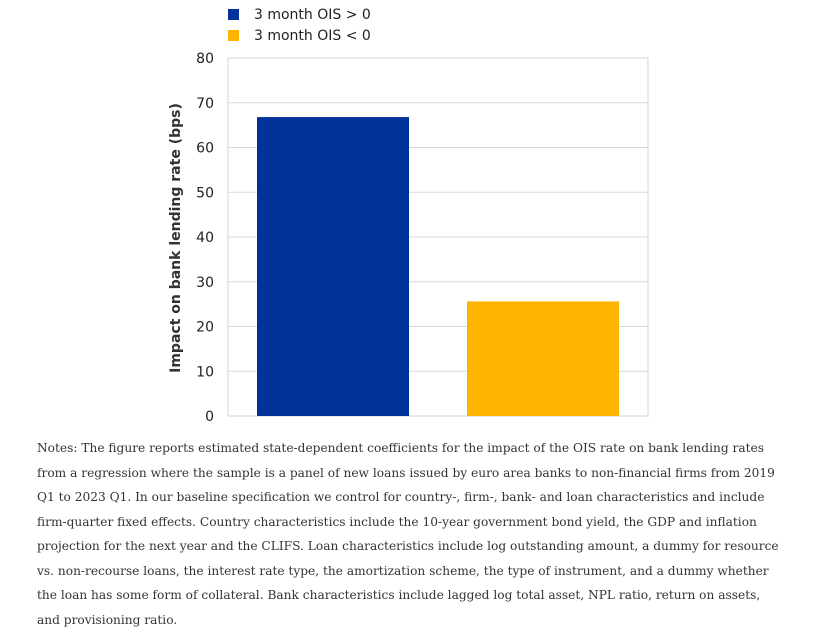  I want to click on y-tick-label: 40, so click(205, 238).